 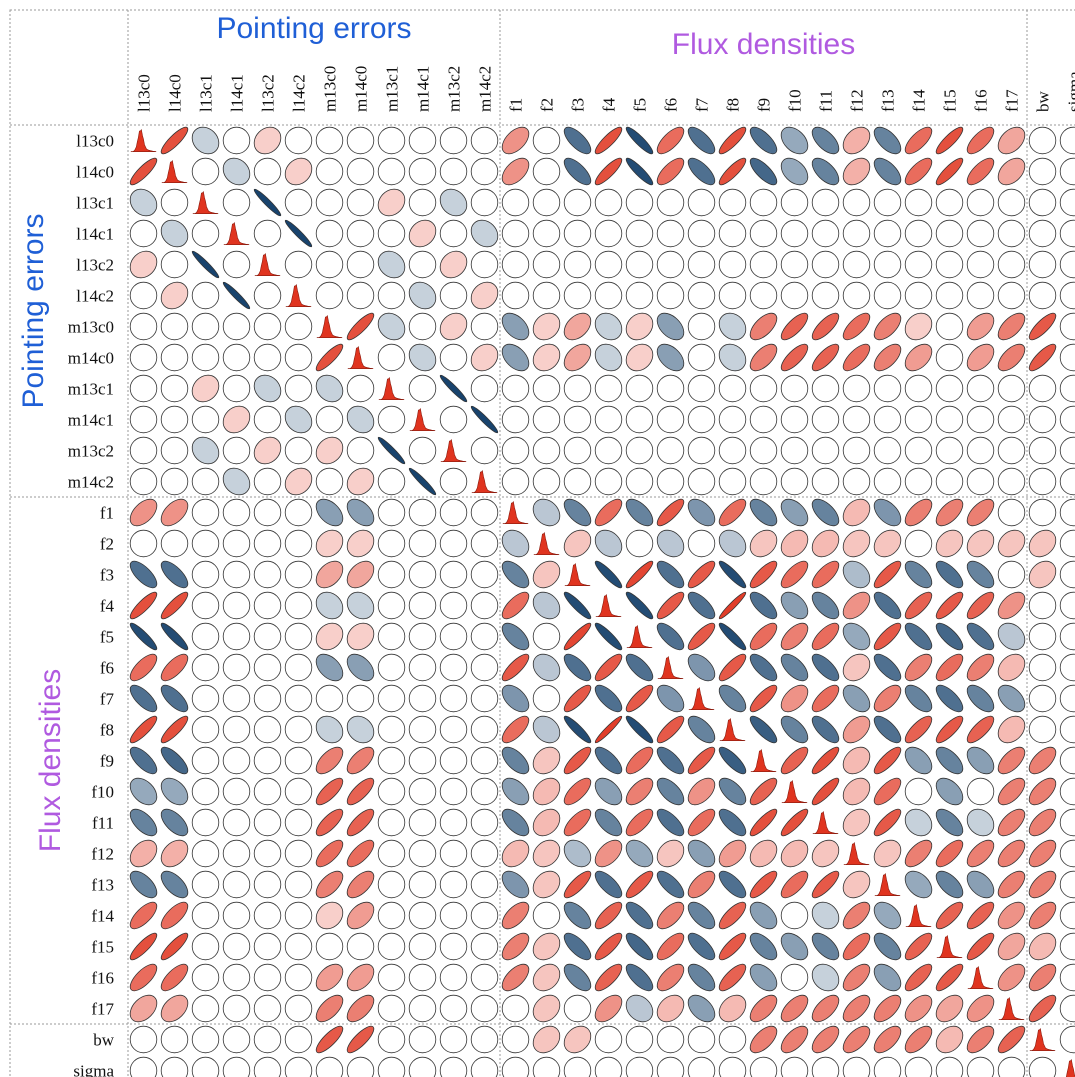 I want to click on corr-cell-f16-f11, so click(x=825, y=977).